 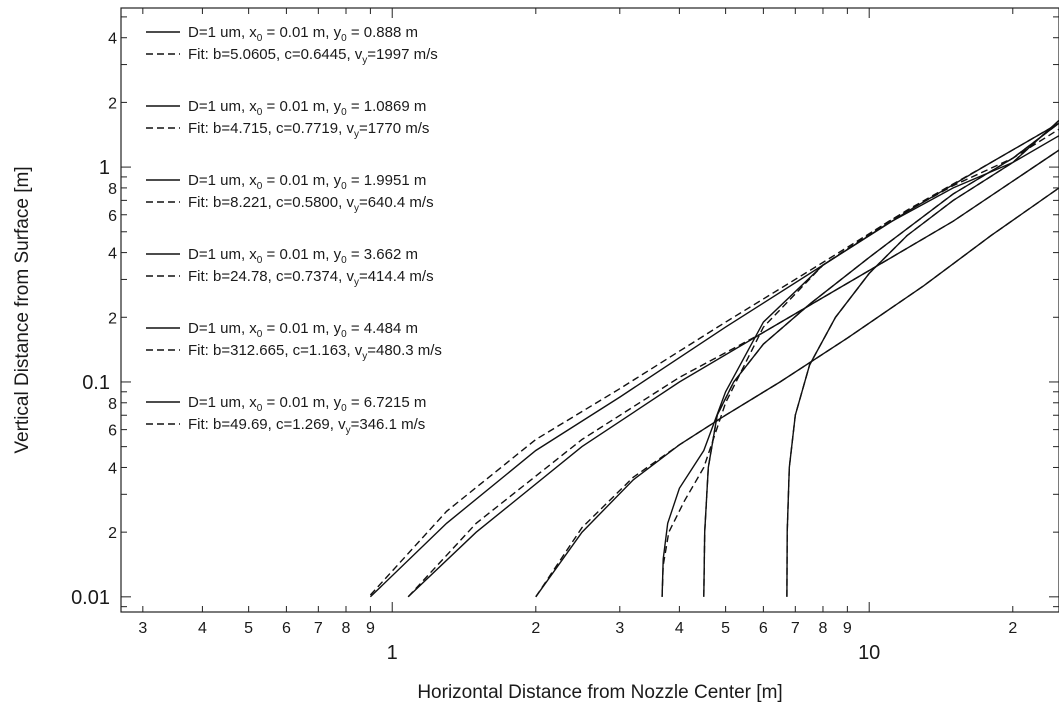 I want to click on y-tick-label: 0.01, so click(x=90, y=598).